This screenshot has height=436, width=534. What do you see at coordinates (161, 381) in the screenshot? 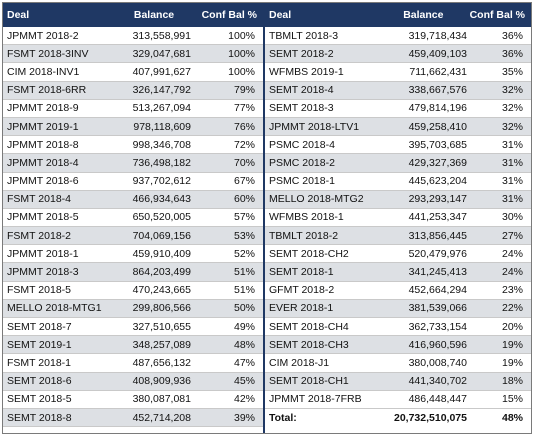
I see `balance-cell: 408,909,936` at bounding box center [161, 381].